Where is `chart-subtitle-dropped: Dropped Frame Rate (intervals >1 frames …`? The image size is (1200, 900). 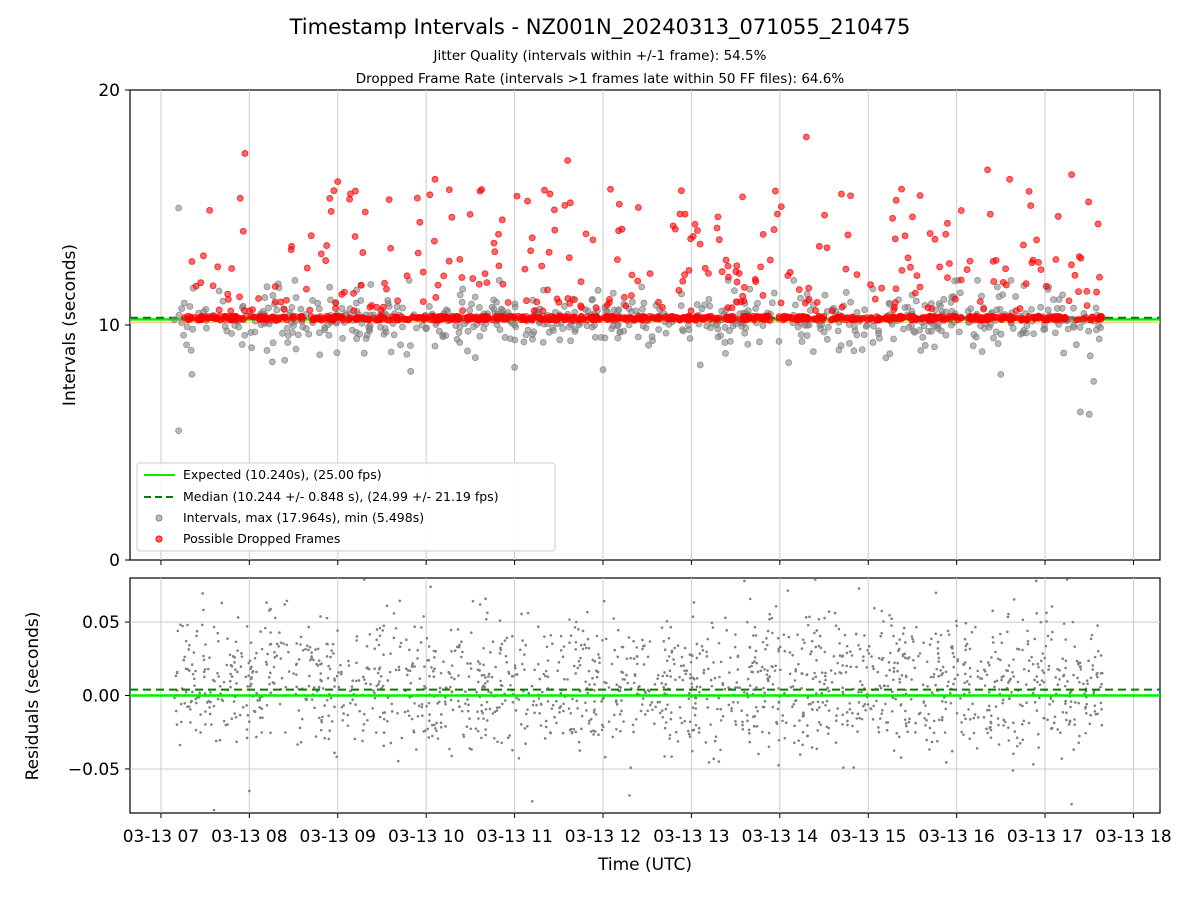 chart-subtitle-dropped: Dropped Frame Rate (intervals >1 frames … is located at coordinates (600, 79).